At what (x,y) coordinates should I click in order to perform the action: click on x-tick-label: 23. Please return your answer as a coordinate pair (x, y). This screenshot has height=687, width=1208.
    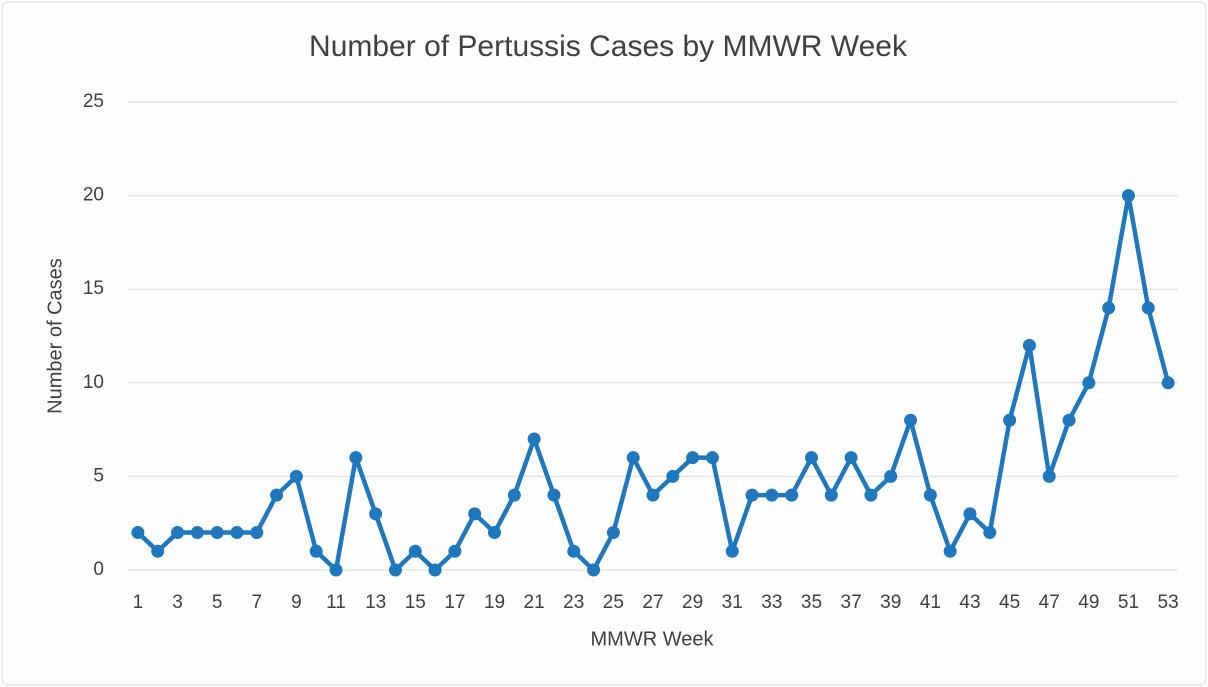
    Looking at the image, I should click on (573, 602).